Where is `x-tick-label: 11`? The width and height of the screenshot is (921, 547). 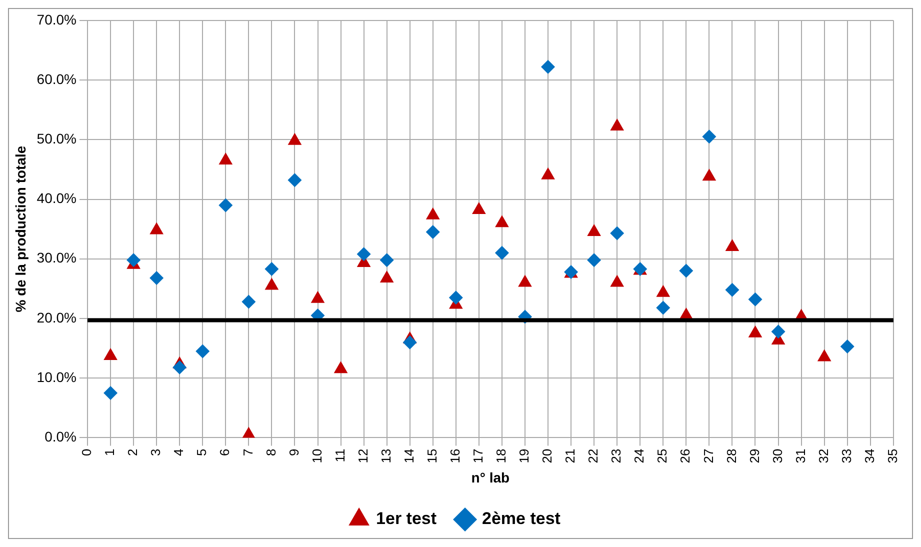 x-tick-label: 11 is located at coordinates (340, 455).